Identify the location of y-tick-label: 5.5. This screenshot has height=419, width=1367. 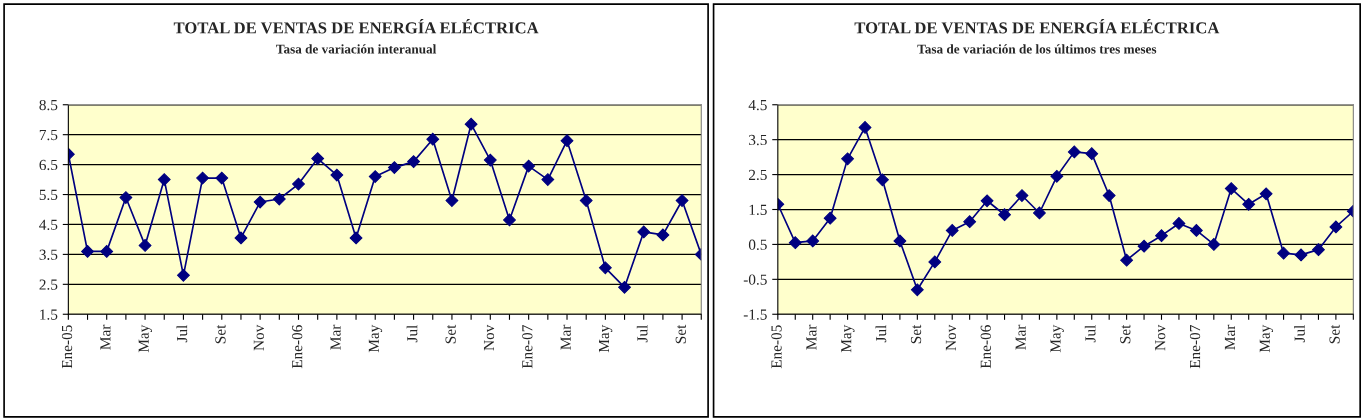
(48, 195).